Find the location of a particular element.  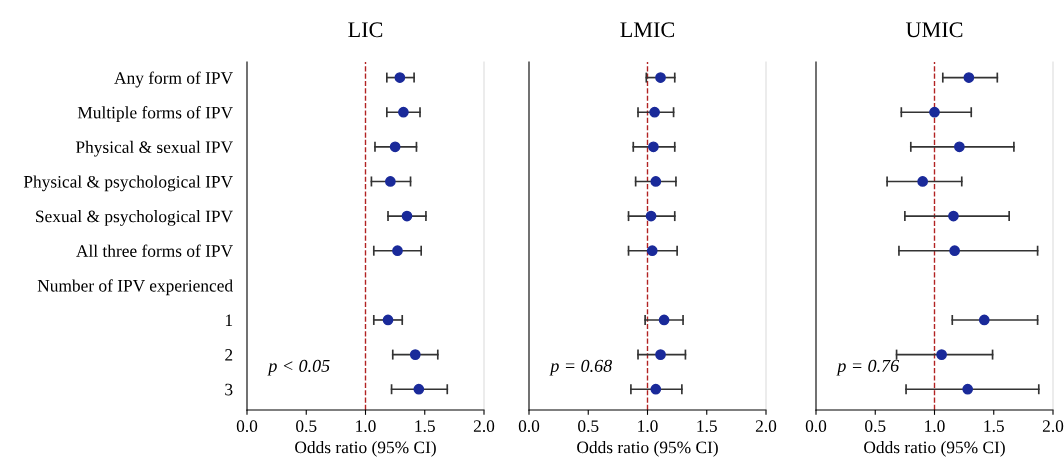

chart-title: LMIC is located at coordinates (647, 30).